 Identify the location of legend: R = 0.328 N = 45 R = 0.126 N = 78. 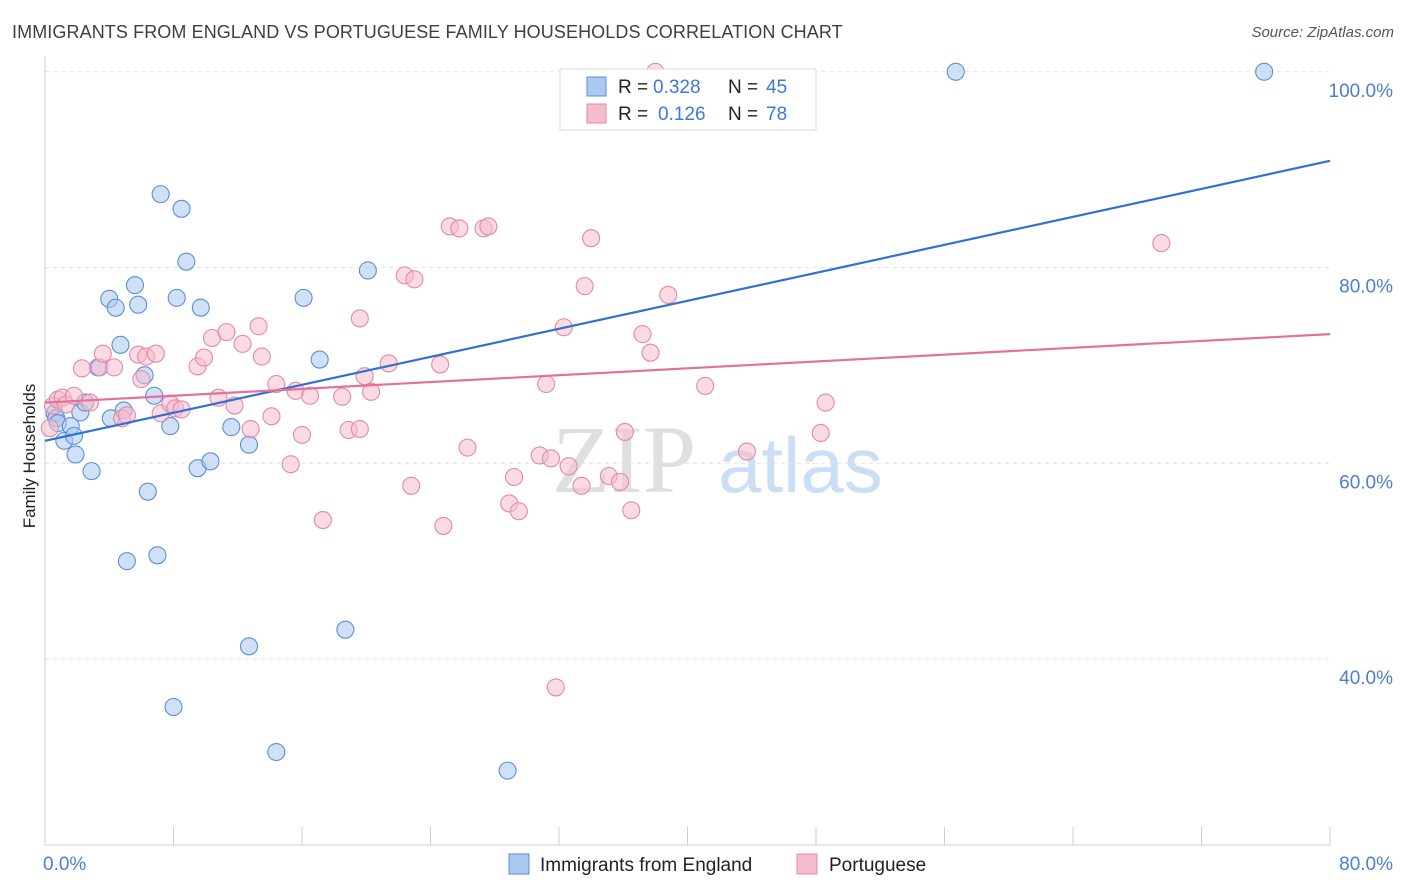
(688, 99).